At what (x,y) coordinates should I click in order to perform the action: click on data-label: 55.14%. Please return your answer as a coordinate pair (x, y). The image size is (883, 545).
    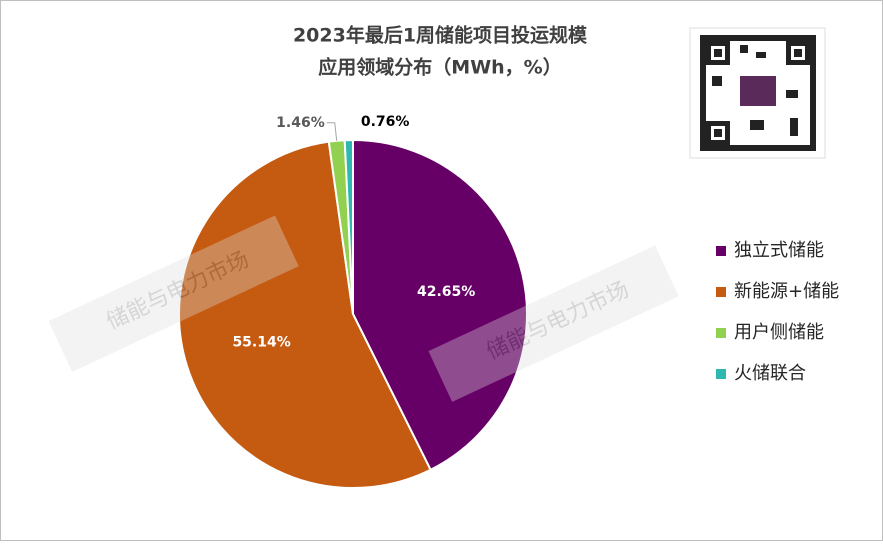
    Looking at the image, I should click on (261, 342).